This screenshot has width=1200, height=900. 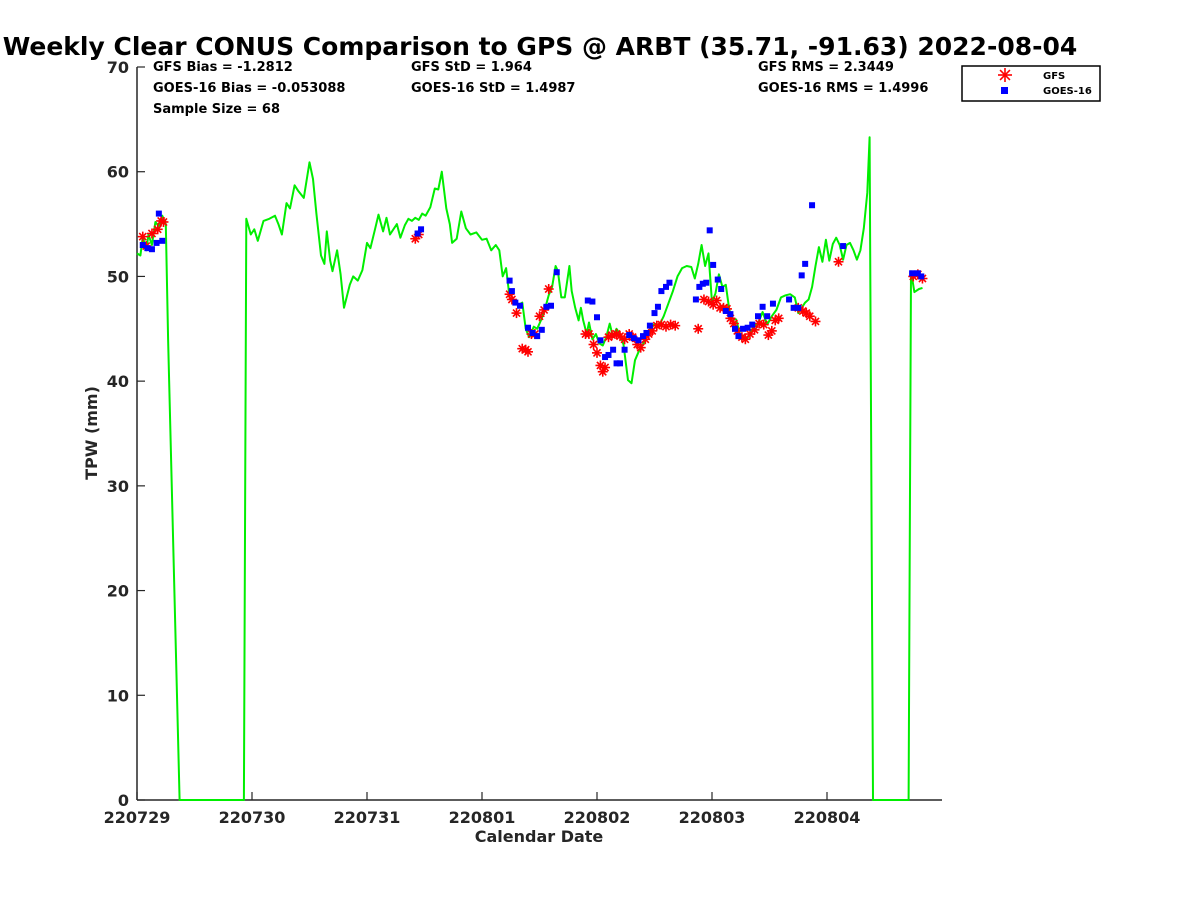 I want to click on x-tick-label: 220801, so click(x=482, y=817).